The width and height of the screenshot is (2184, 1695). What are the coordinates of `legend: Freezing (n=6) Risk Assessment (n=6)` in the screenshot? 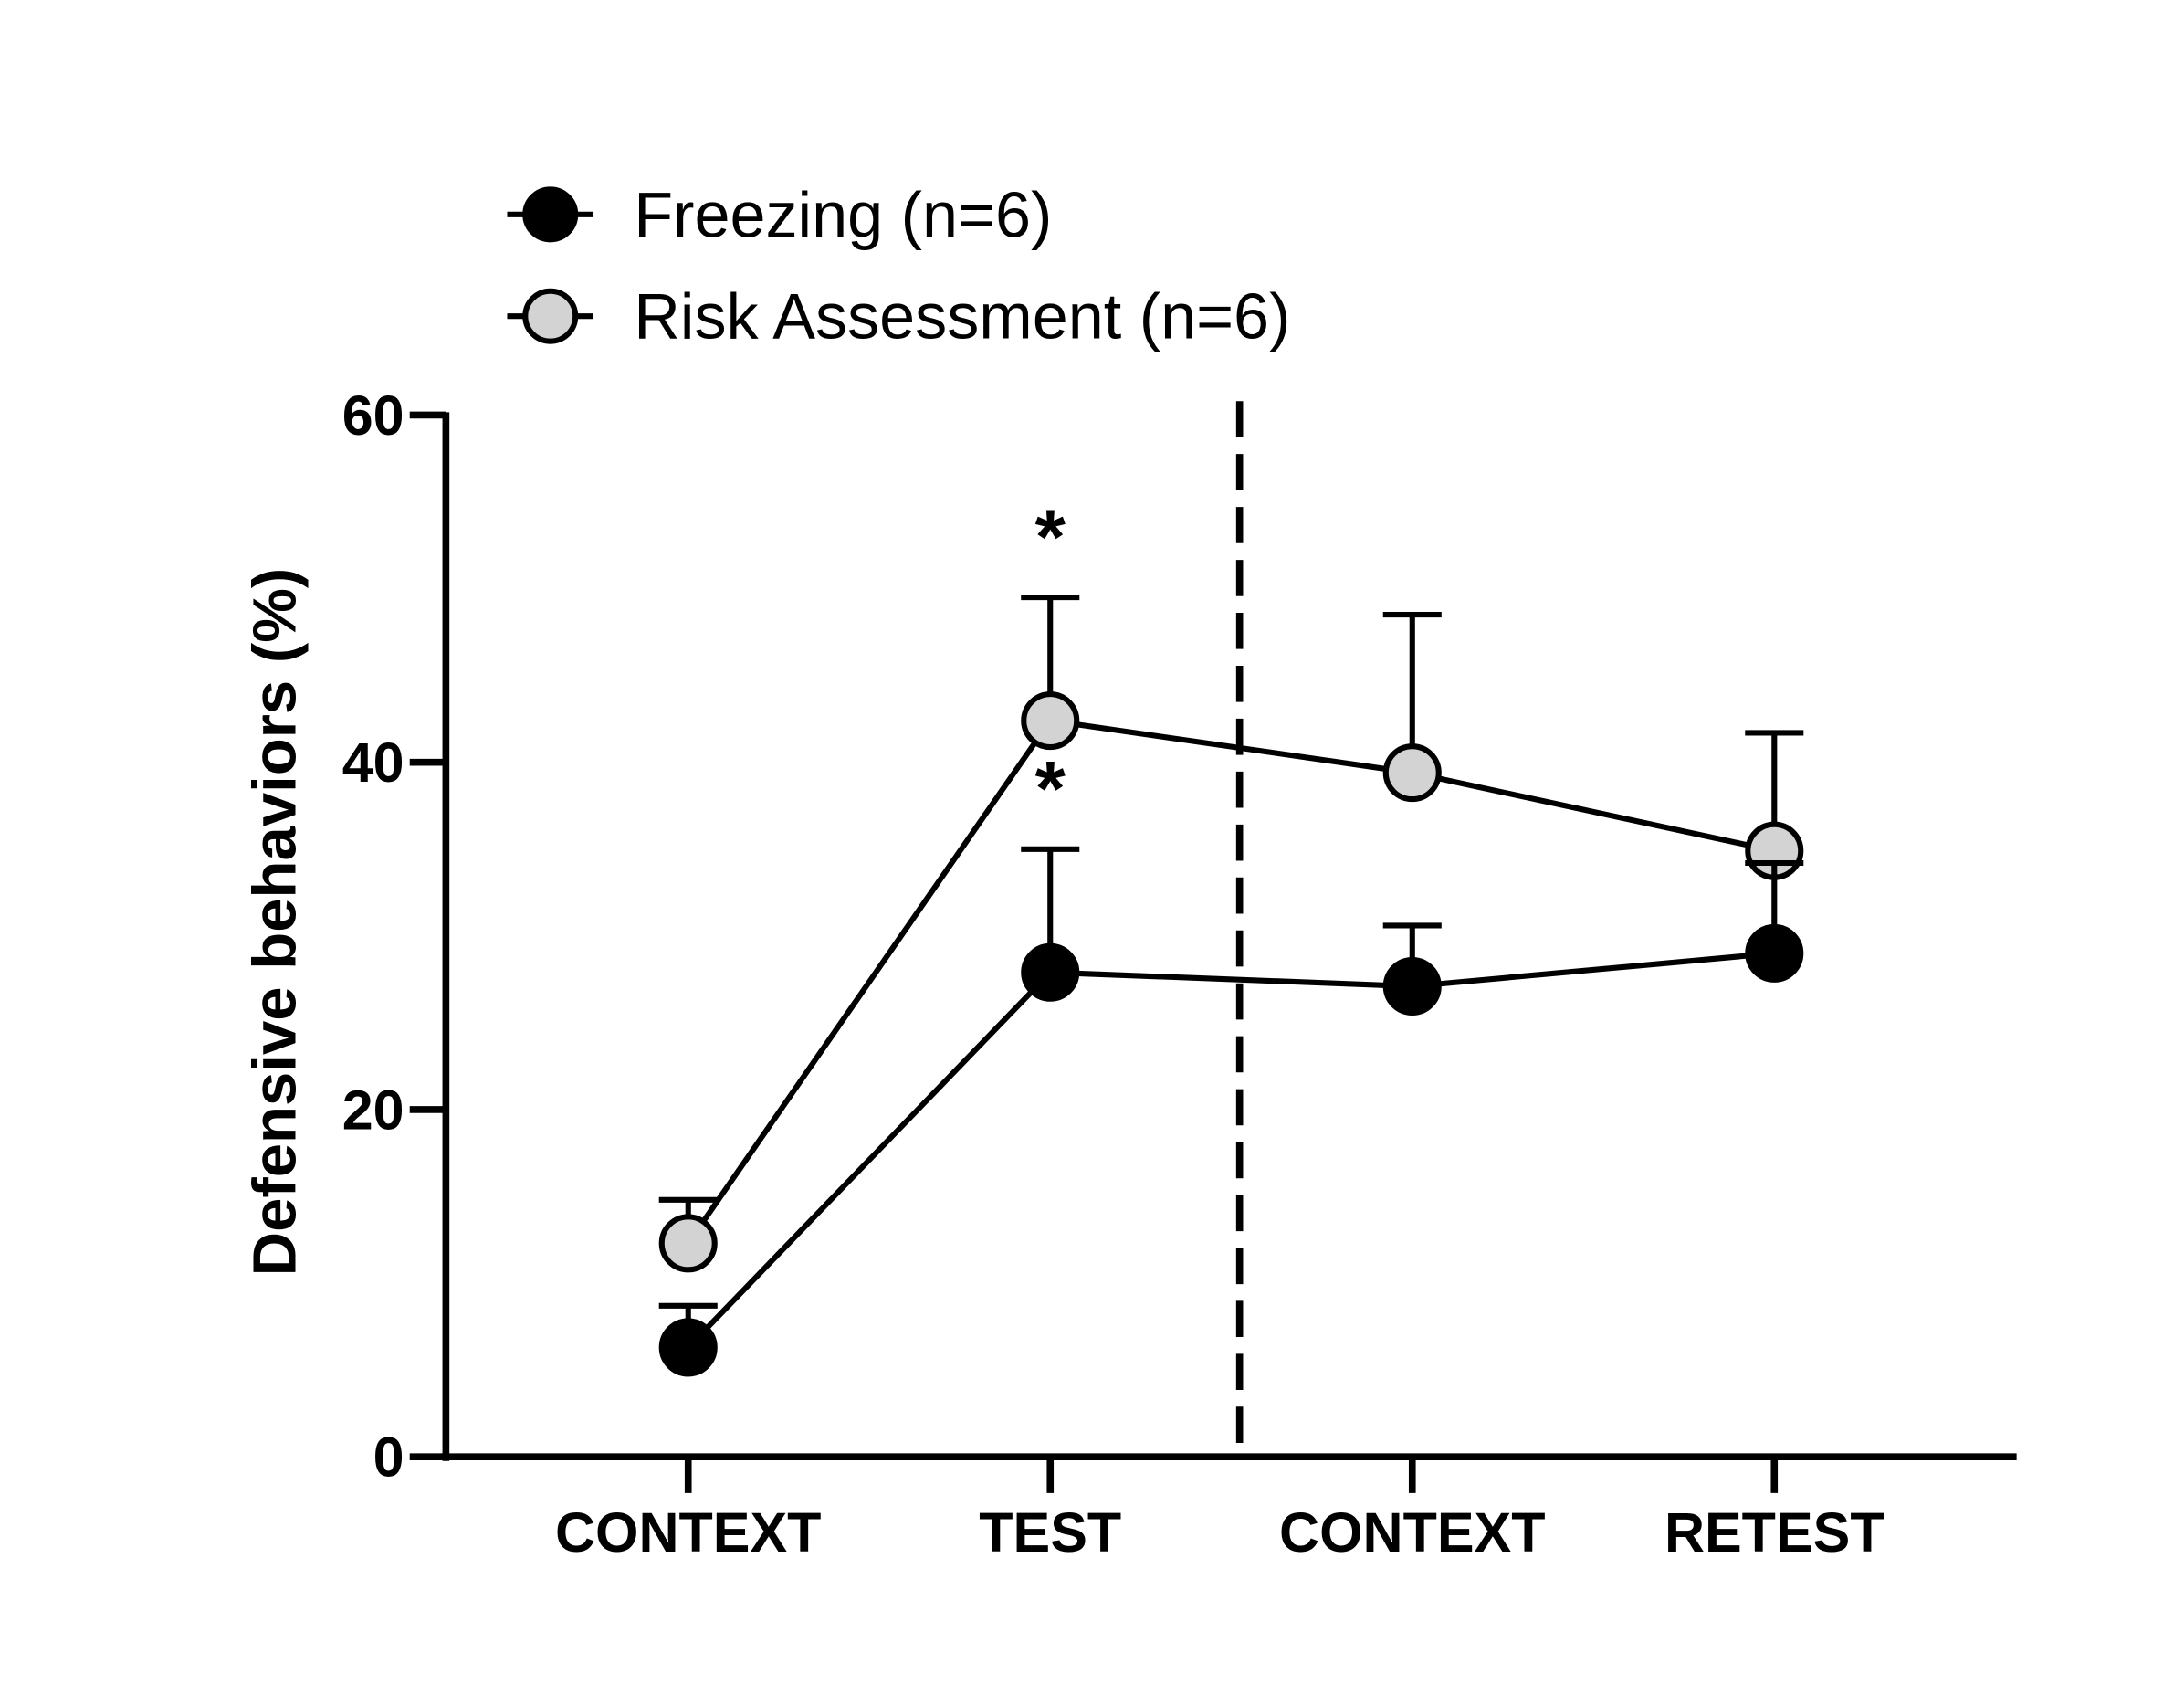 It's located at (898, 265).